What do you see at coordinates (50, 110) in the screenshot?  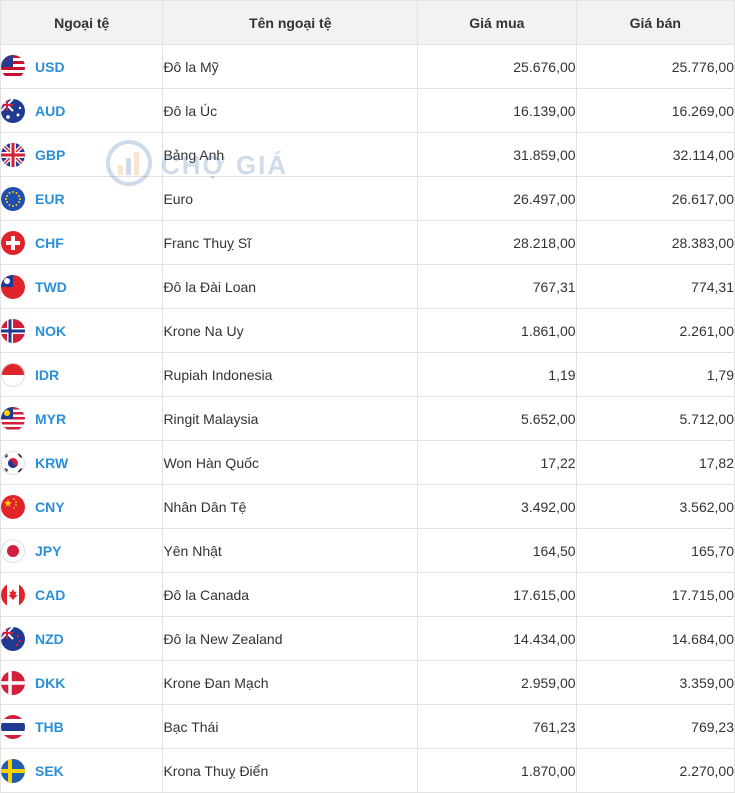 I see `currency-code: AUD` at bounding box center [50, 110].